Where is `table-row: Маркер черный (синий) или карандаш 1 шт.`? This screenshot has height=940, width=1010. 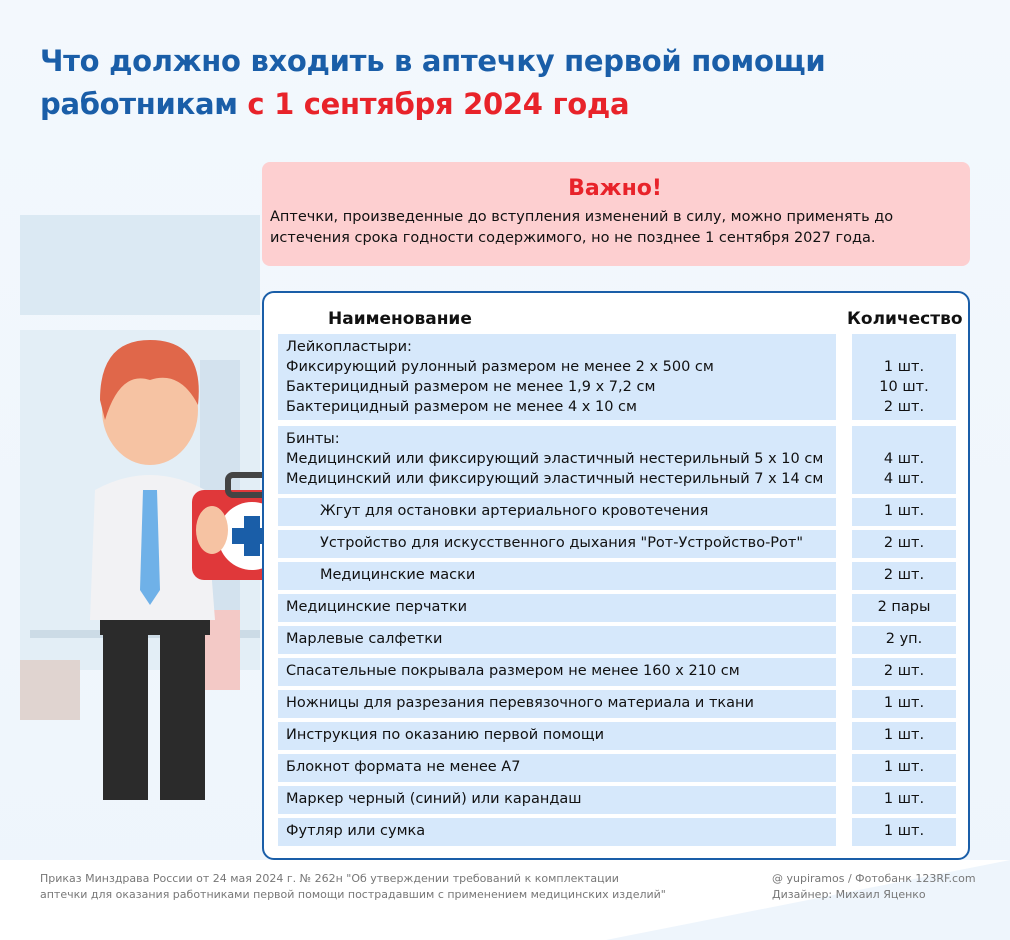
table-row: Маркер черный (синий) или карандаш 1 шт. is located at coordinates (617, 800).